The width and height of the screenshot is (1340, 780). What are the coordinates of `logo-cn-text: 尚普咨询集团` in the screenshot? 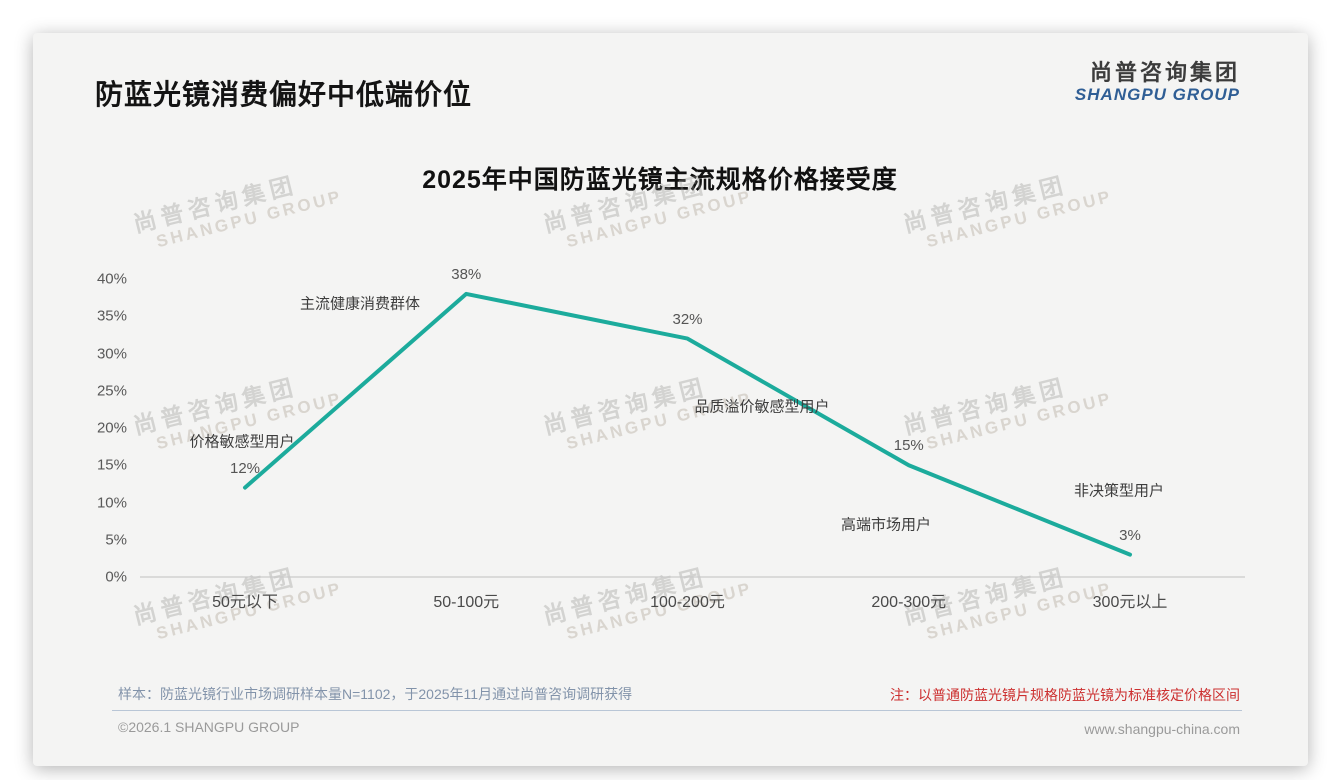 It's located at (1164, 72).